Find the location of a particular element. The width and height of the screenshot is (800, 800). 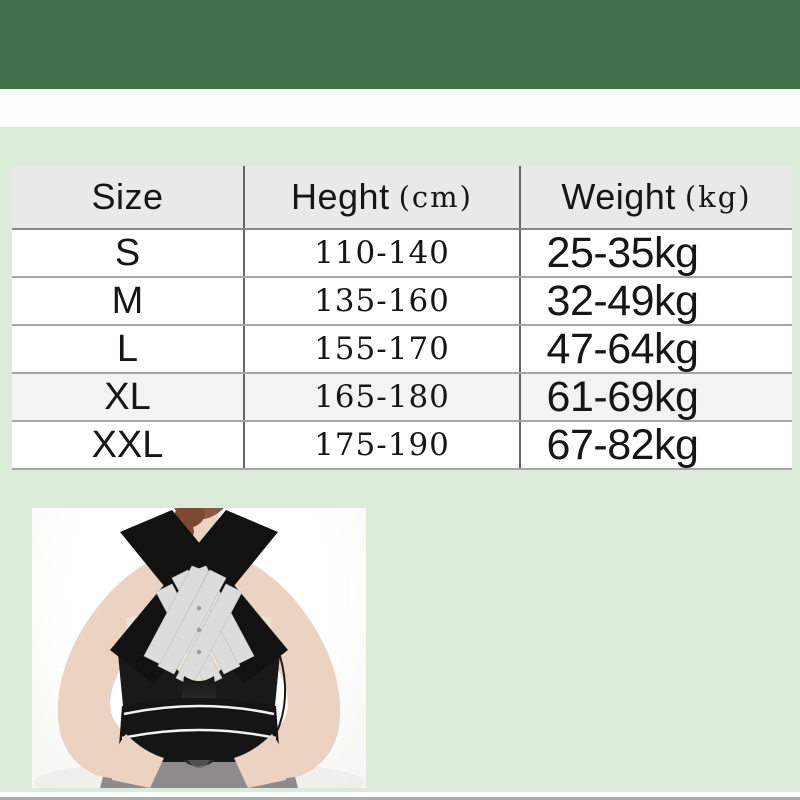

size-cell: S is located at coordinates (128, 253).